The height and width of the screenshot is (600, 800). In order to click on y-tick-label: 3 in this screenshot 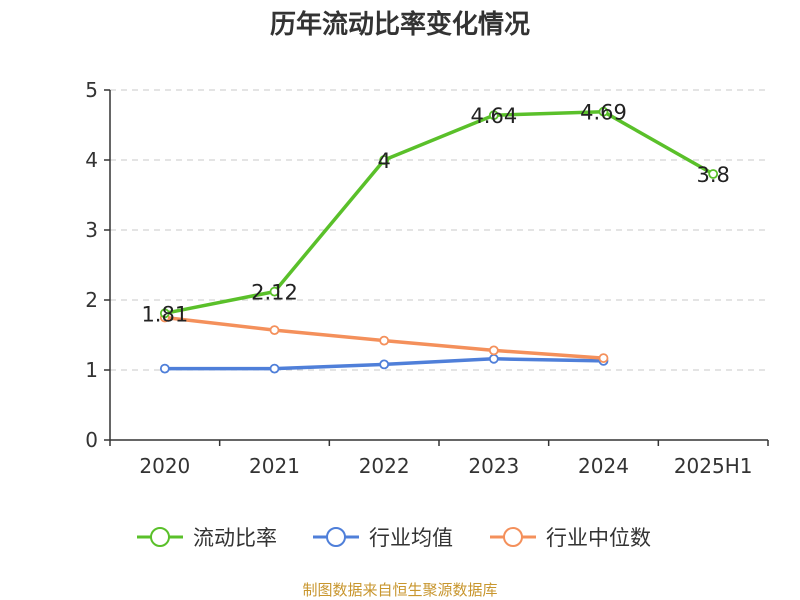, I will do `click(91, 230)`.